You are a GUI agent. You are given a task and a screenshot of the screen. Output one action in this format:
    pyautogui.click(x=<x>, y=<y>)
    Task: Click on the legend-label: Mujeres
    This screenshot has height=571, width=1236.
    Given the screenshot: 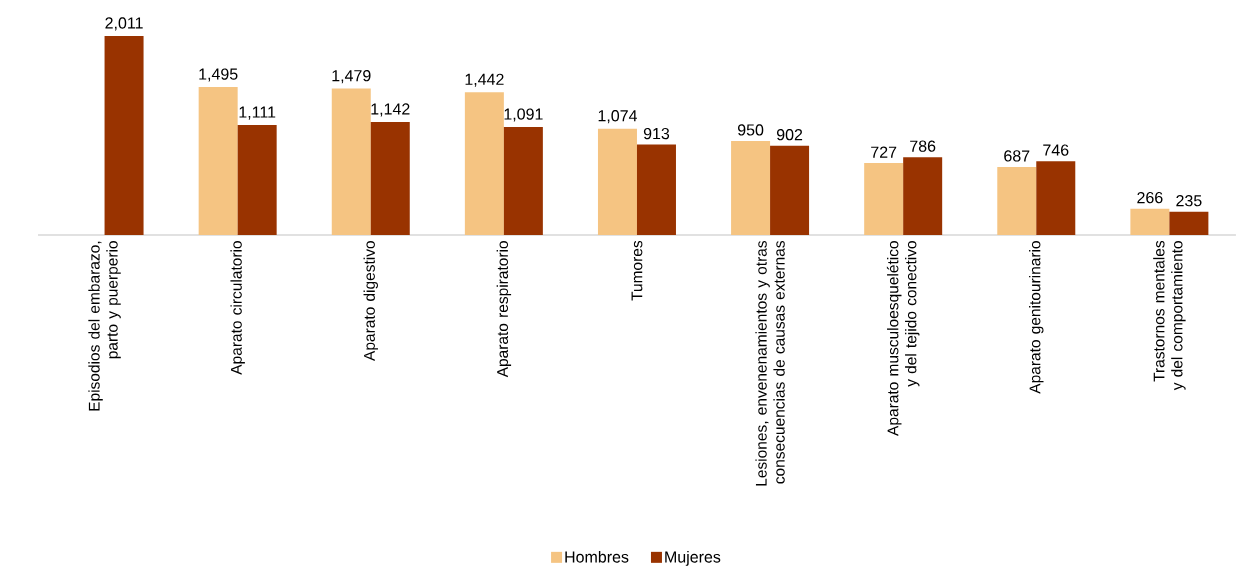 What is the action you would take?
    pyautogui.click(x=693, y=558)
    